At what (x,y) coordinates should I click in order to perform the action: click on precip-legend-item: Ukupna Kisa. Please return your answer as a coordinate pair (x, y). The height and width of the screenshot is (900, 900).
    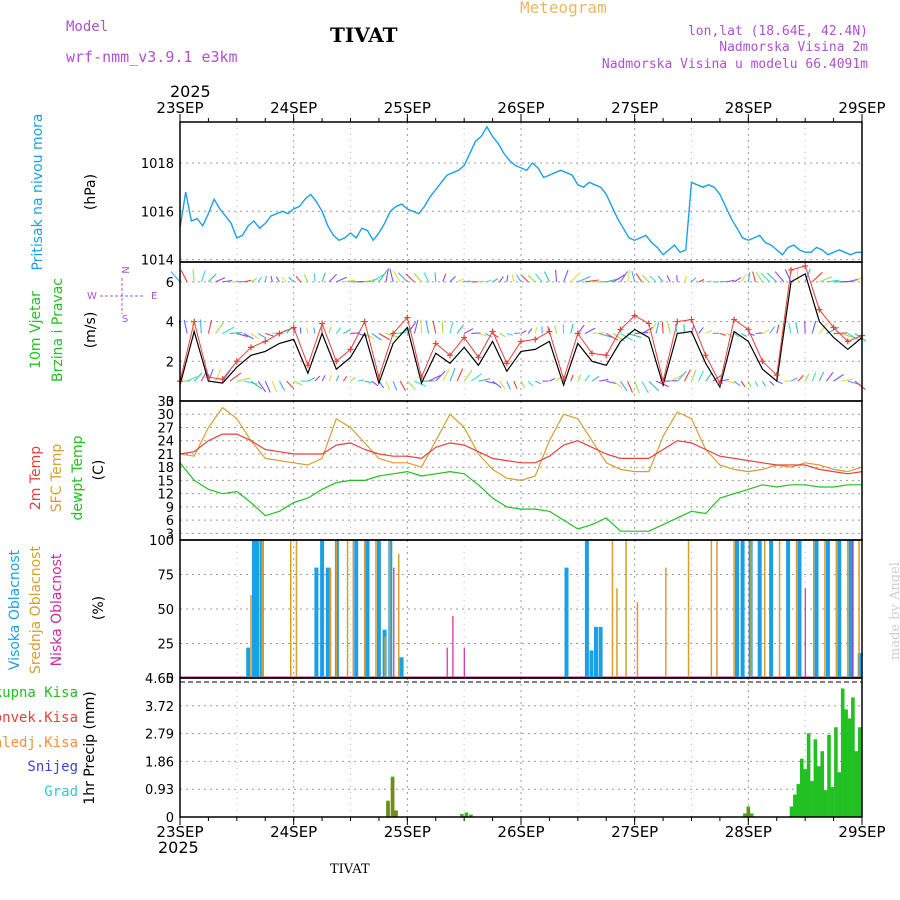
    Looking at the image, I should click on (39, 693).